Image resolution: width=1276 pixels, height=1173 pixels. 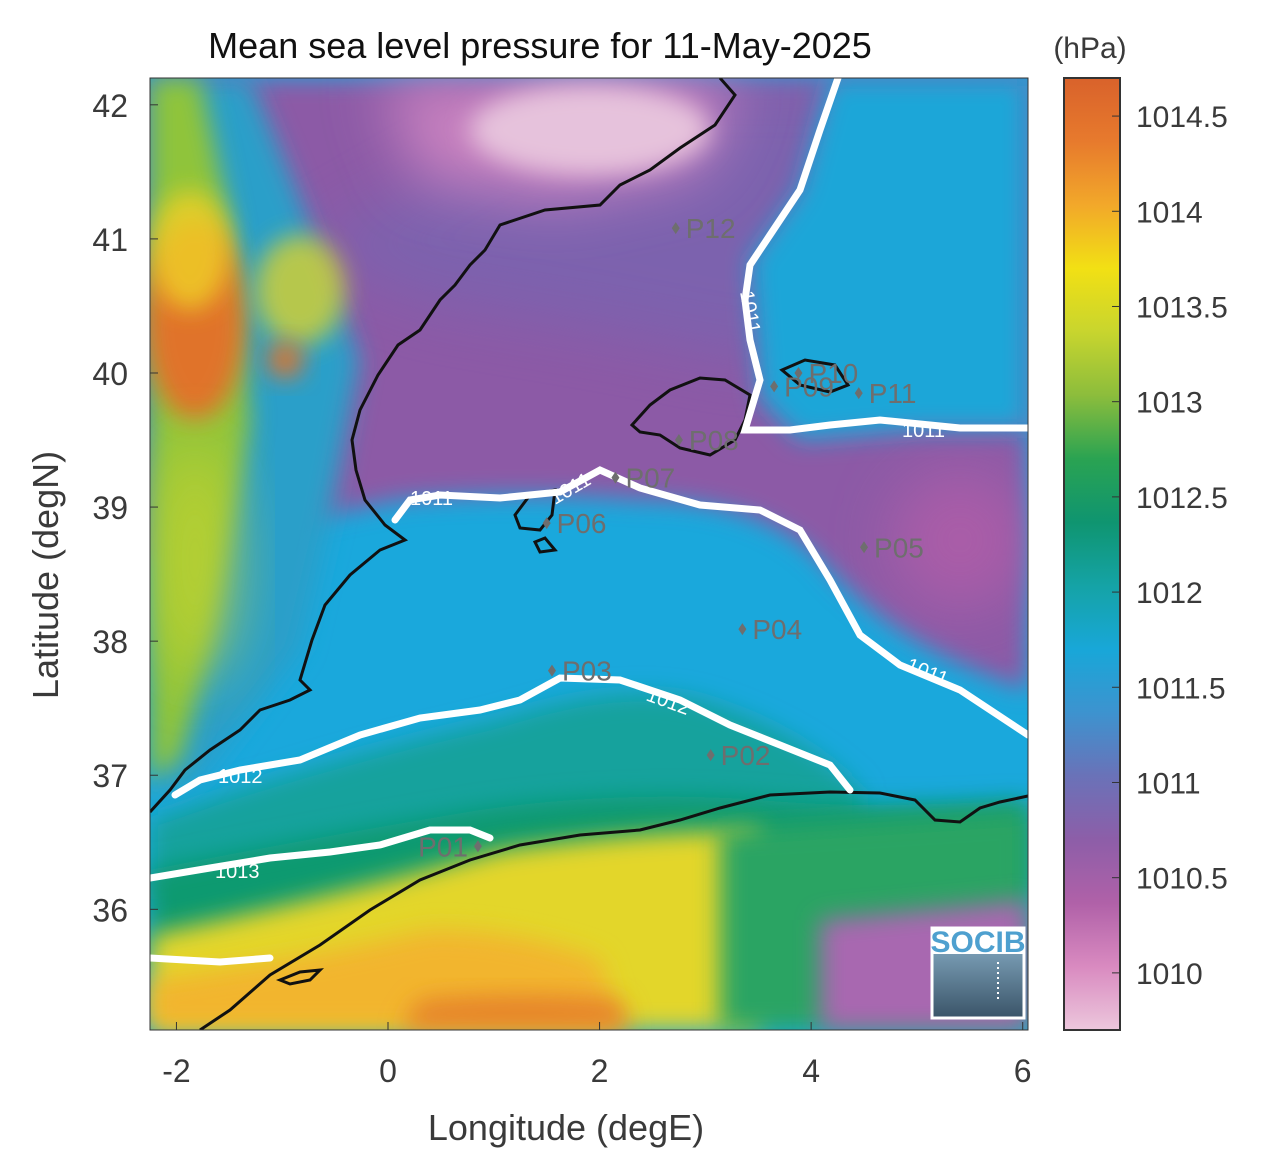 What do you see at coordinates (1182, 307) in the screenshot?
I see `colorbar-tick-label: 1013.5` at bounding box center [1182, 307].